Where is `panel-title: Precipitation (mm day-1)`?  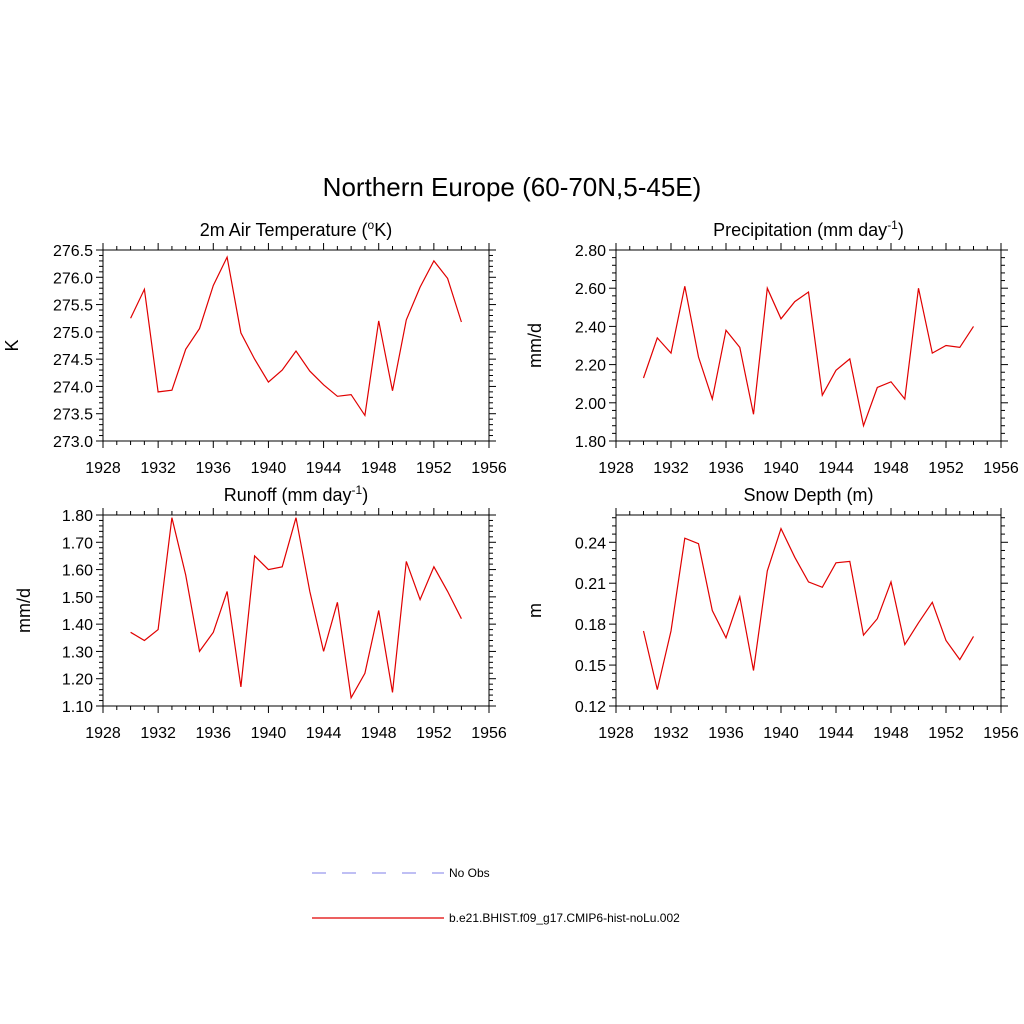 panel-title: Precipitation (mm day-1) is located at coordinates (808, 229).